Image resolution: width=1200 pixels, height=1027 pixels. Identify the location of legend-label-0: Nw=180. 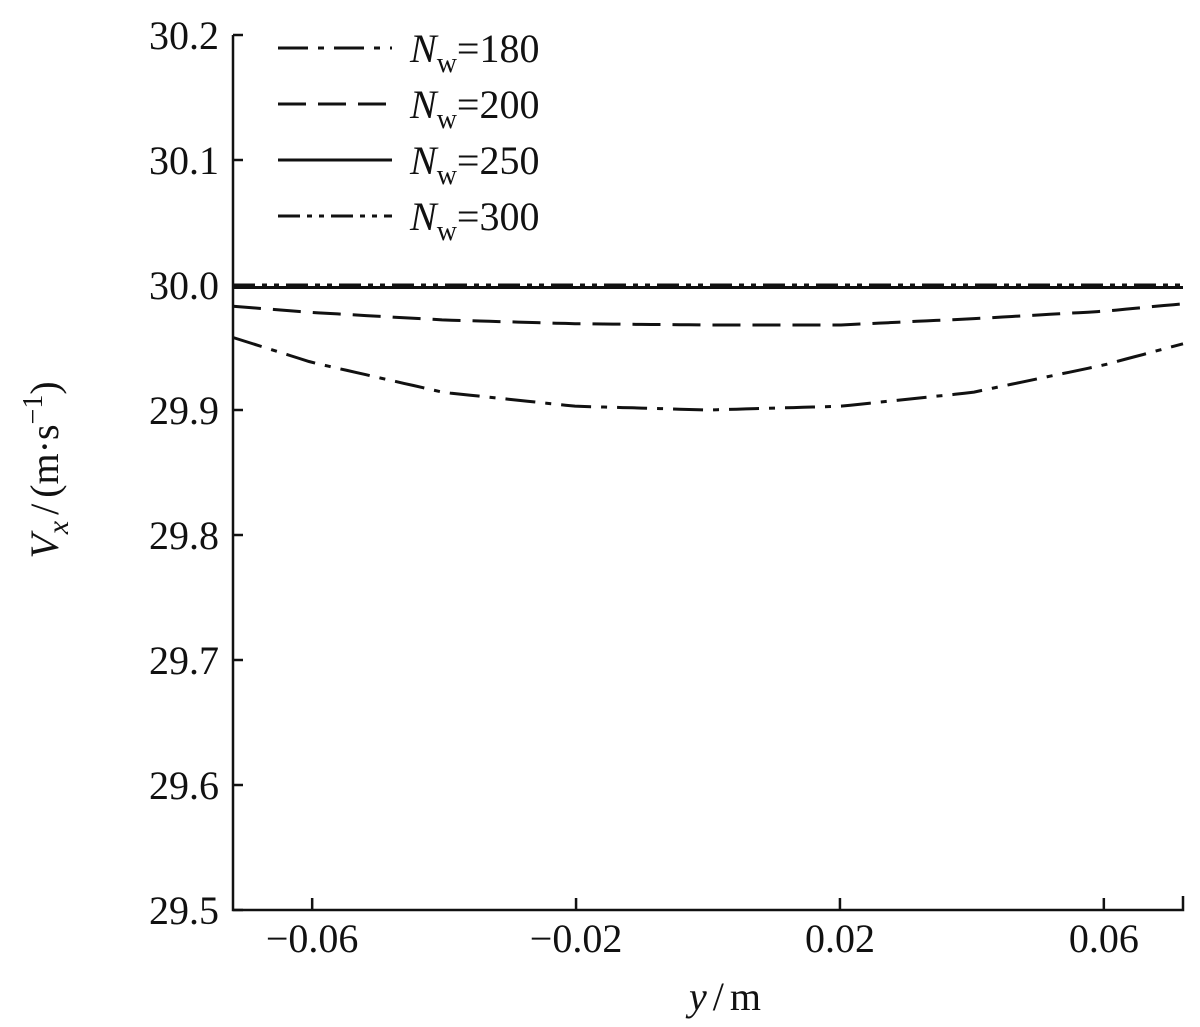
(474, 52).